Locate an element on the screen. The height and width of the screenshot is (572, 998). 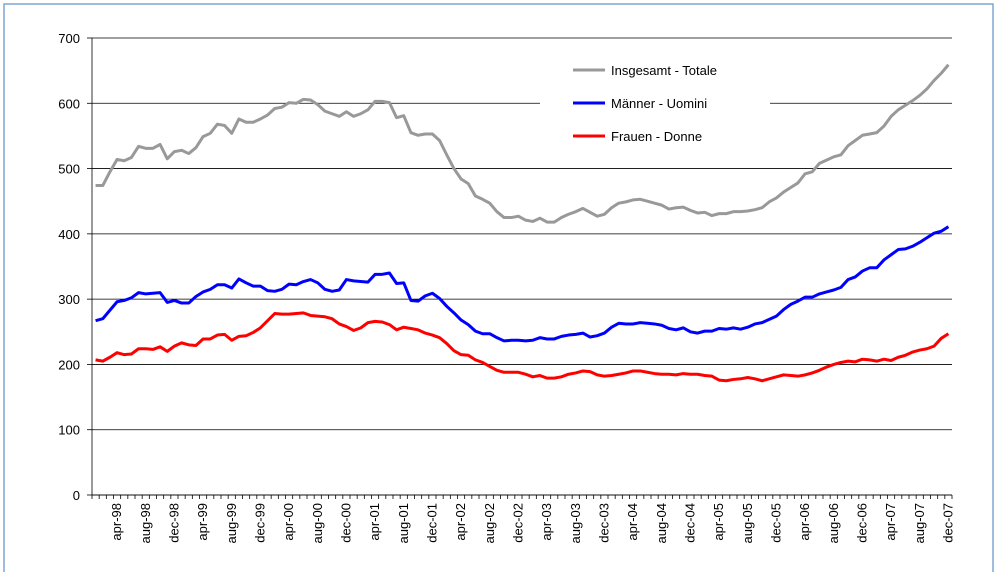
x-tick-label: apr-98 is located at coordinates (116, 522).